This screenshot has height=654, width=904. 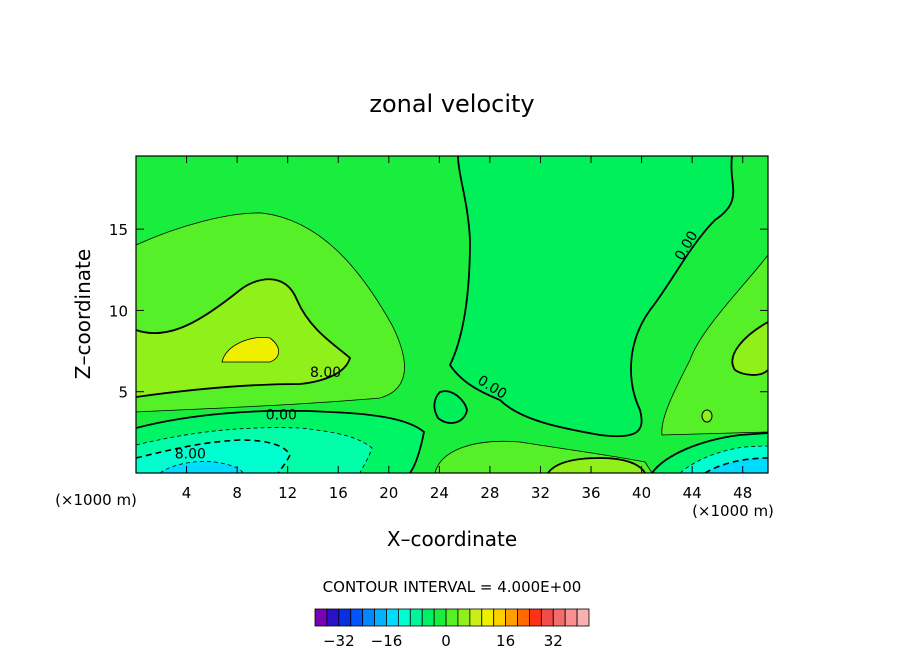 What do you see at coordinates (446, 641) in the screenshot?
I see `colorbar-tick-label: 0` at bounding box center [446, 641].